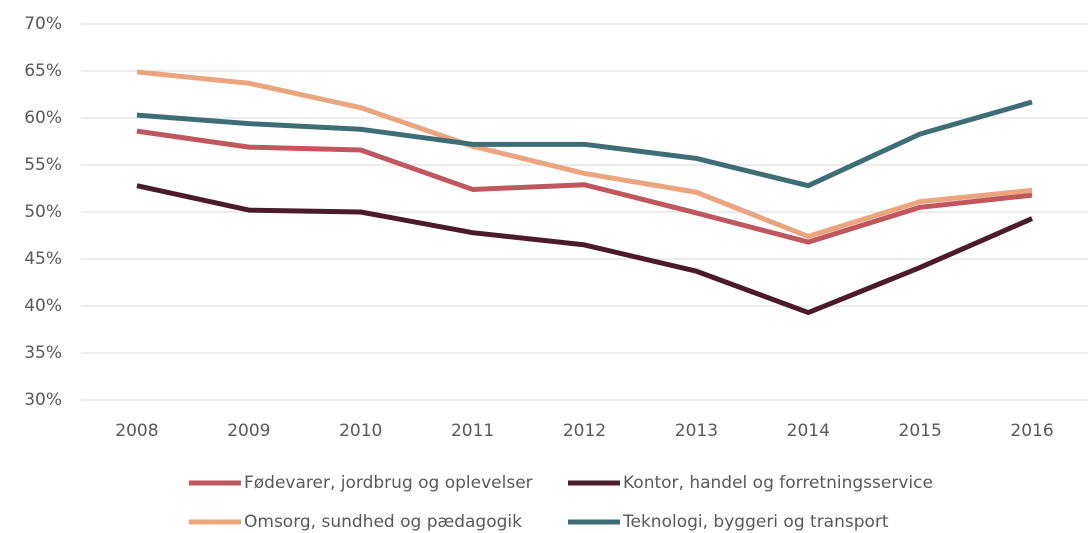  I want to click on legend-label: Omsorg, sundhed og pædagogik, so click(383, 522).